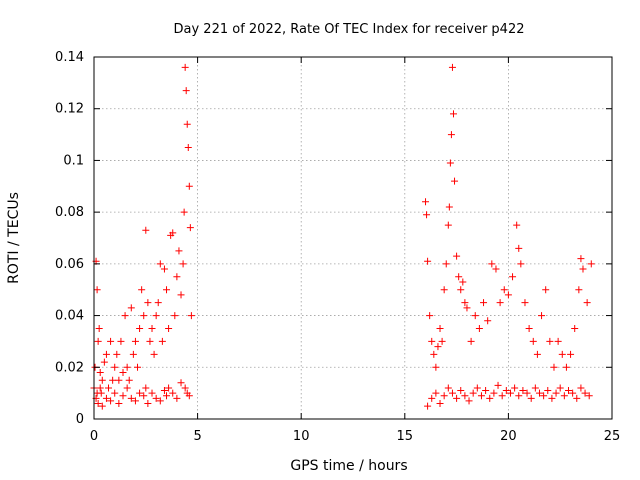 Image resolution: width=640 pixels, height=480 pixels. I want to click on y-tick-label: 0.1, so click(73, 160).